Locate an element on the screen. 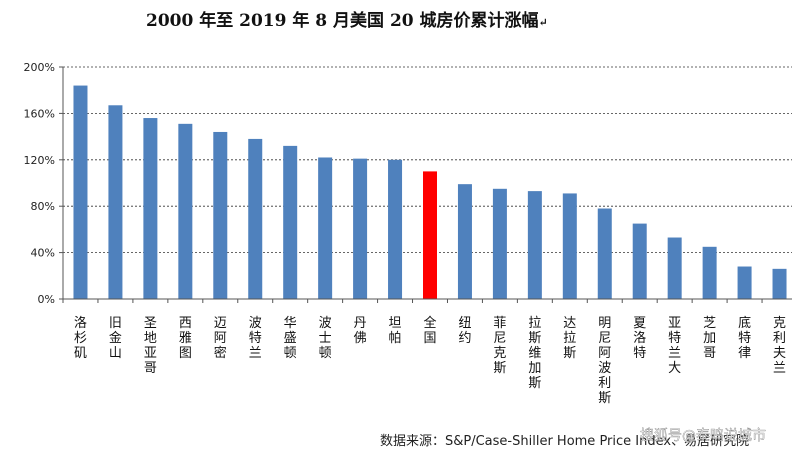  y-tick-label: 200% is located at coordinates (39, 67).